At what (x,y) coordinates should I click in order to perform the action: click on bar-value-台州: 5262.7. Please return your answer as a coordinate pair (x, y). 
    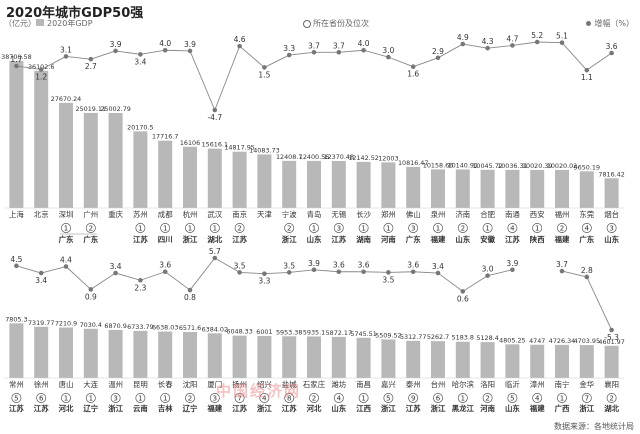
    Looking at the image, I should click on (438, 337).